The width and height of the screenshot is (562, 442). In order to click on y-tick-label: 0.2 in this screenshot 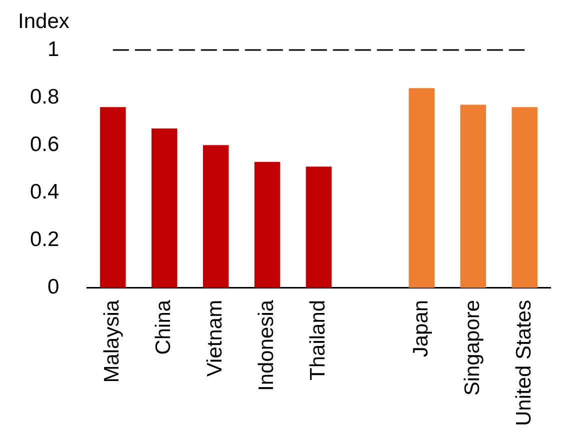, I will do `click(45, 240)`.